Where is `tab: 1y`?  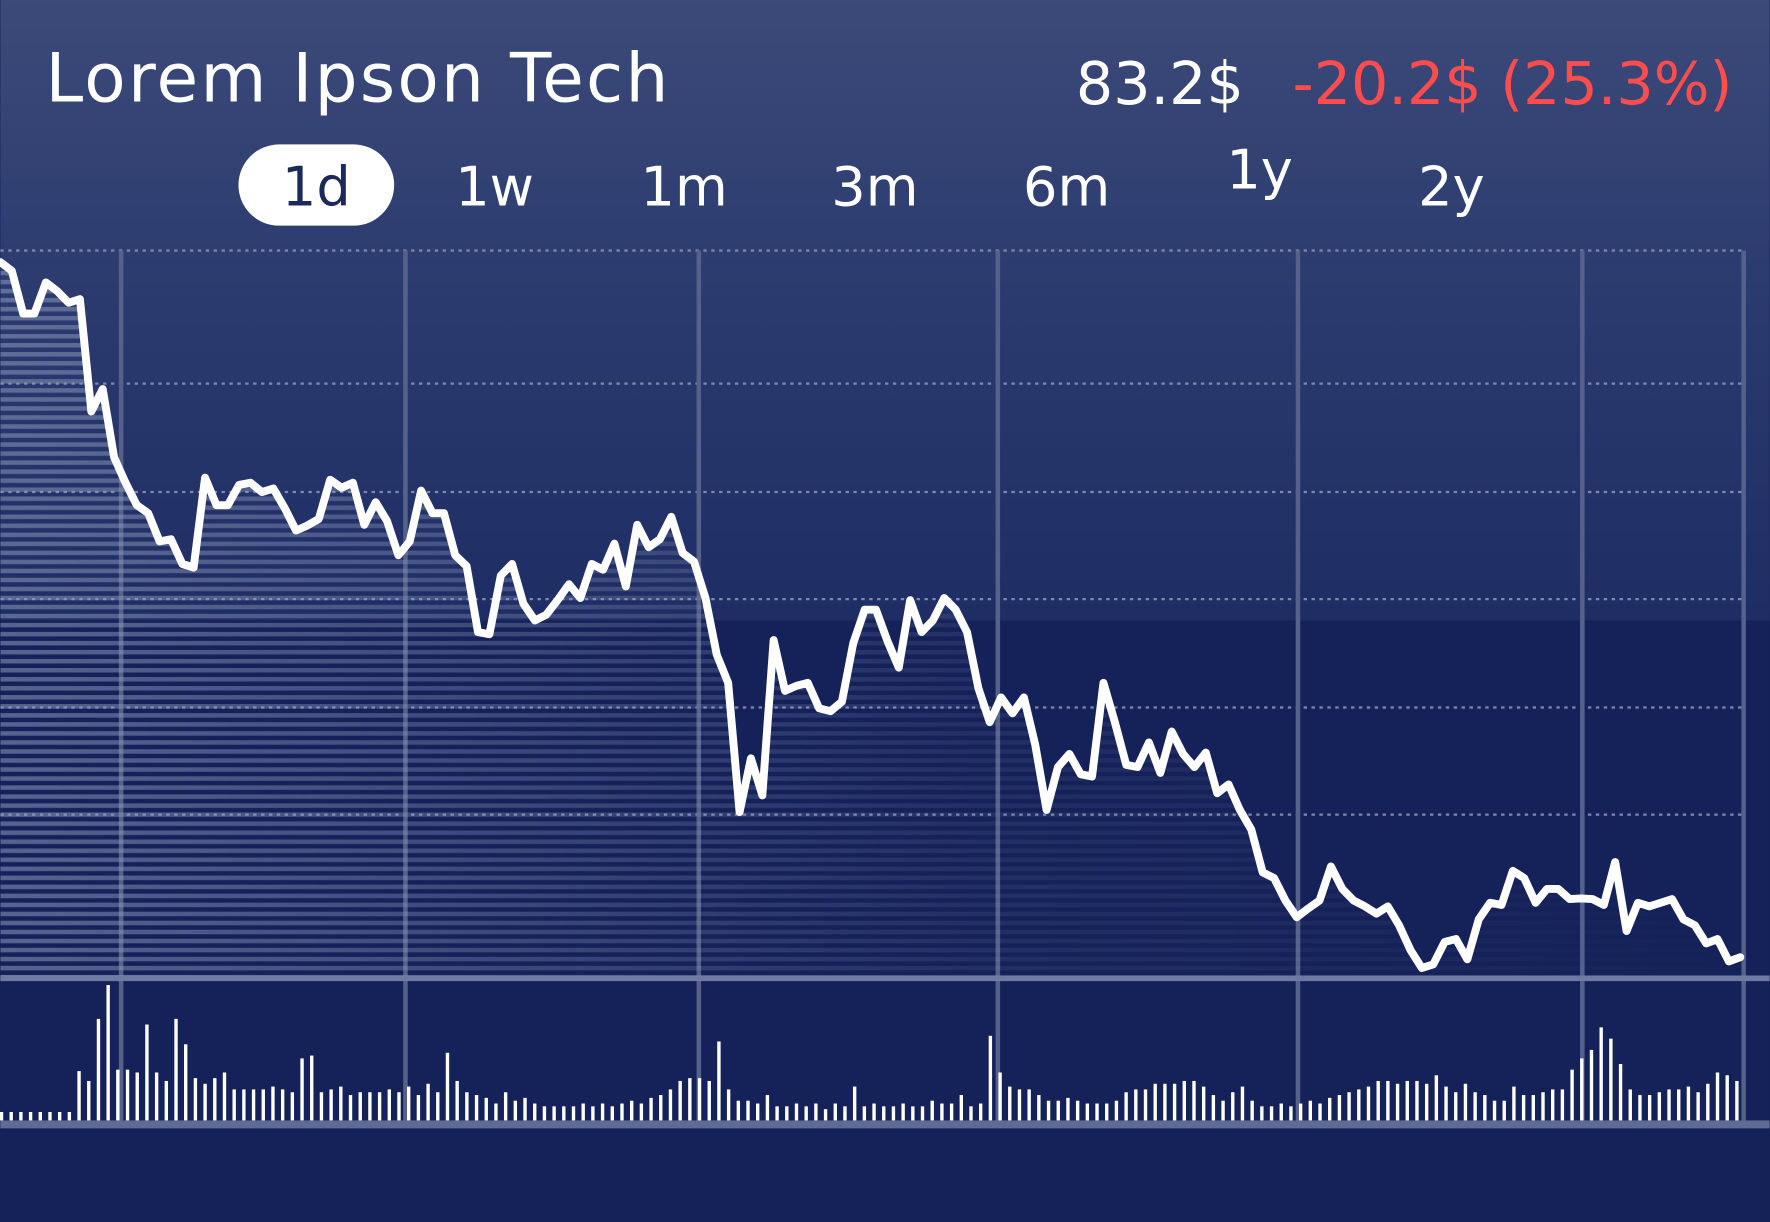 tab: 1y is located at coordinates (1259, 169).